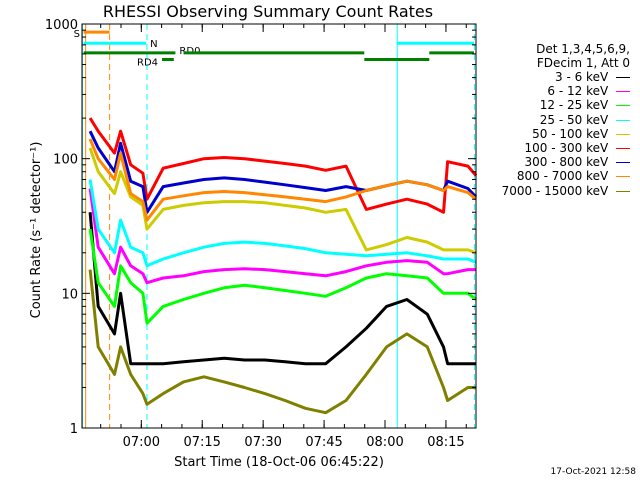 The height and width of the screenshot is (480, 640). I want to click on generation-timestamp: 17-Oct-2021 12:58, so click(593, 472).